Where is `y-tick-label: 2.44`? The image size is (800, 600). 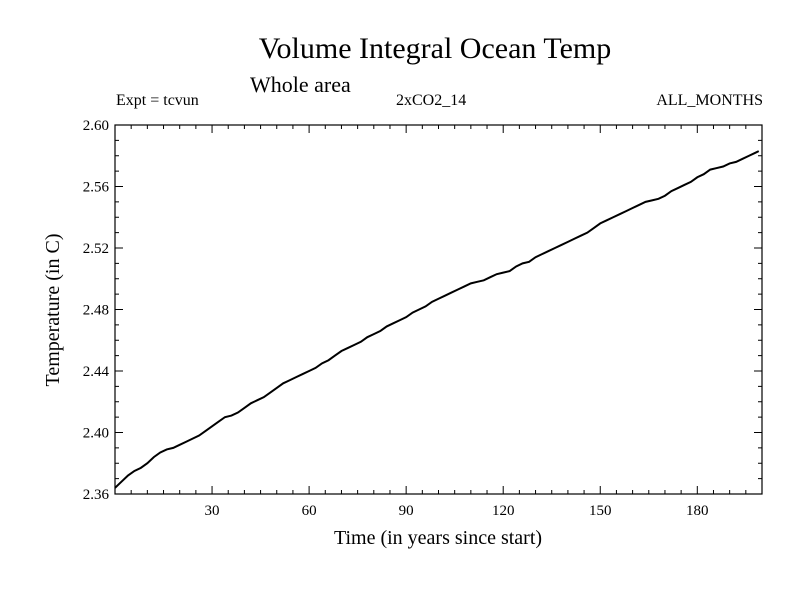 y-tick-label: 2.44 is located at coordinates (96, 372).